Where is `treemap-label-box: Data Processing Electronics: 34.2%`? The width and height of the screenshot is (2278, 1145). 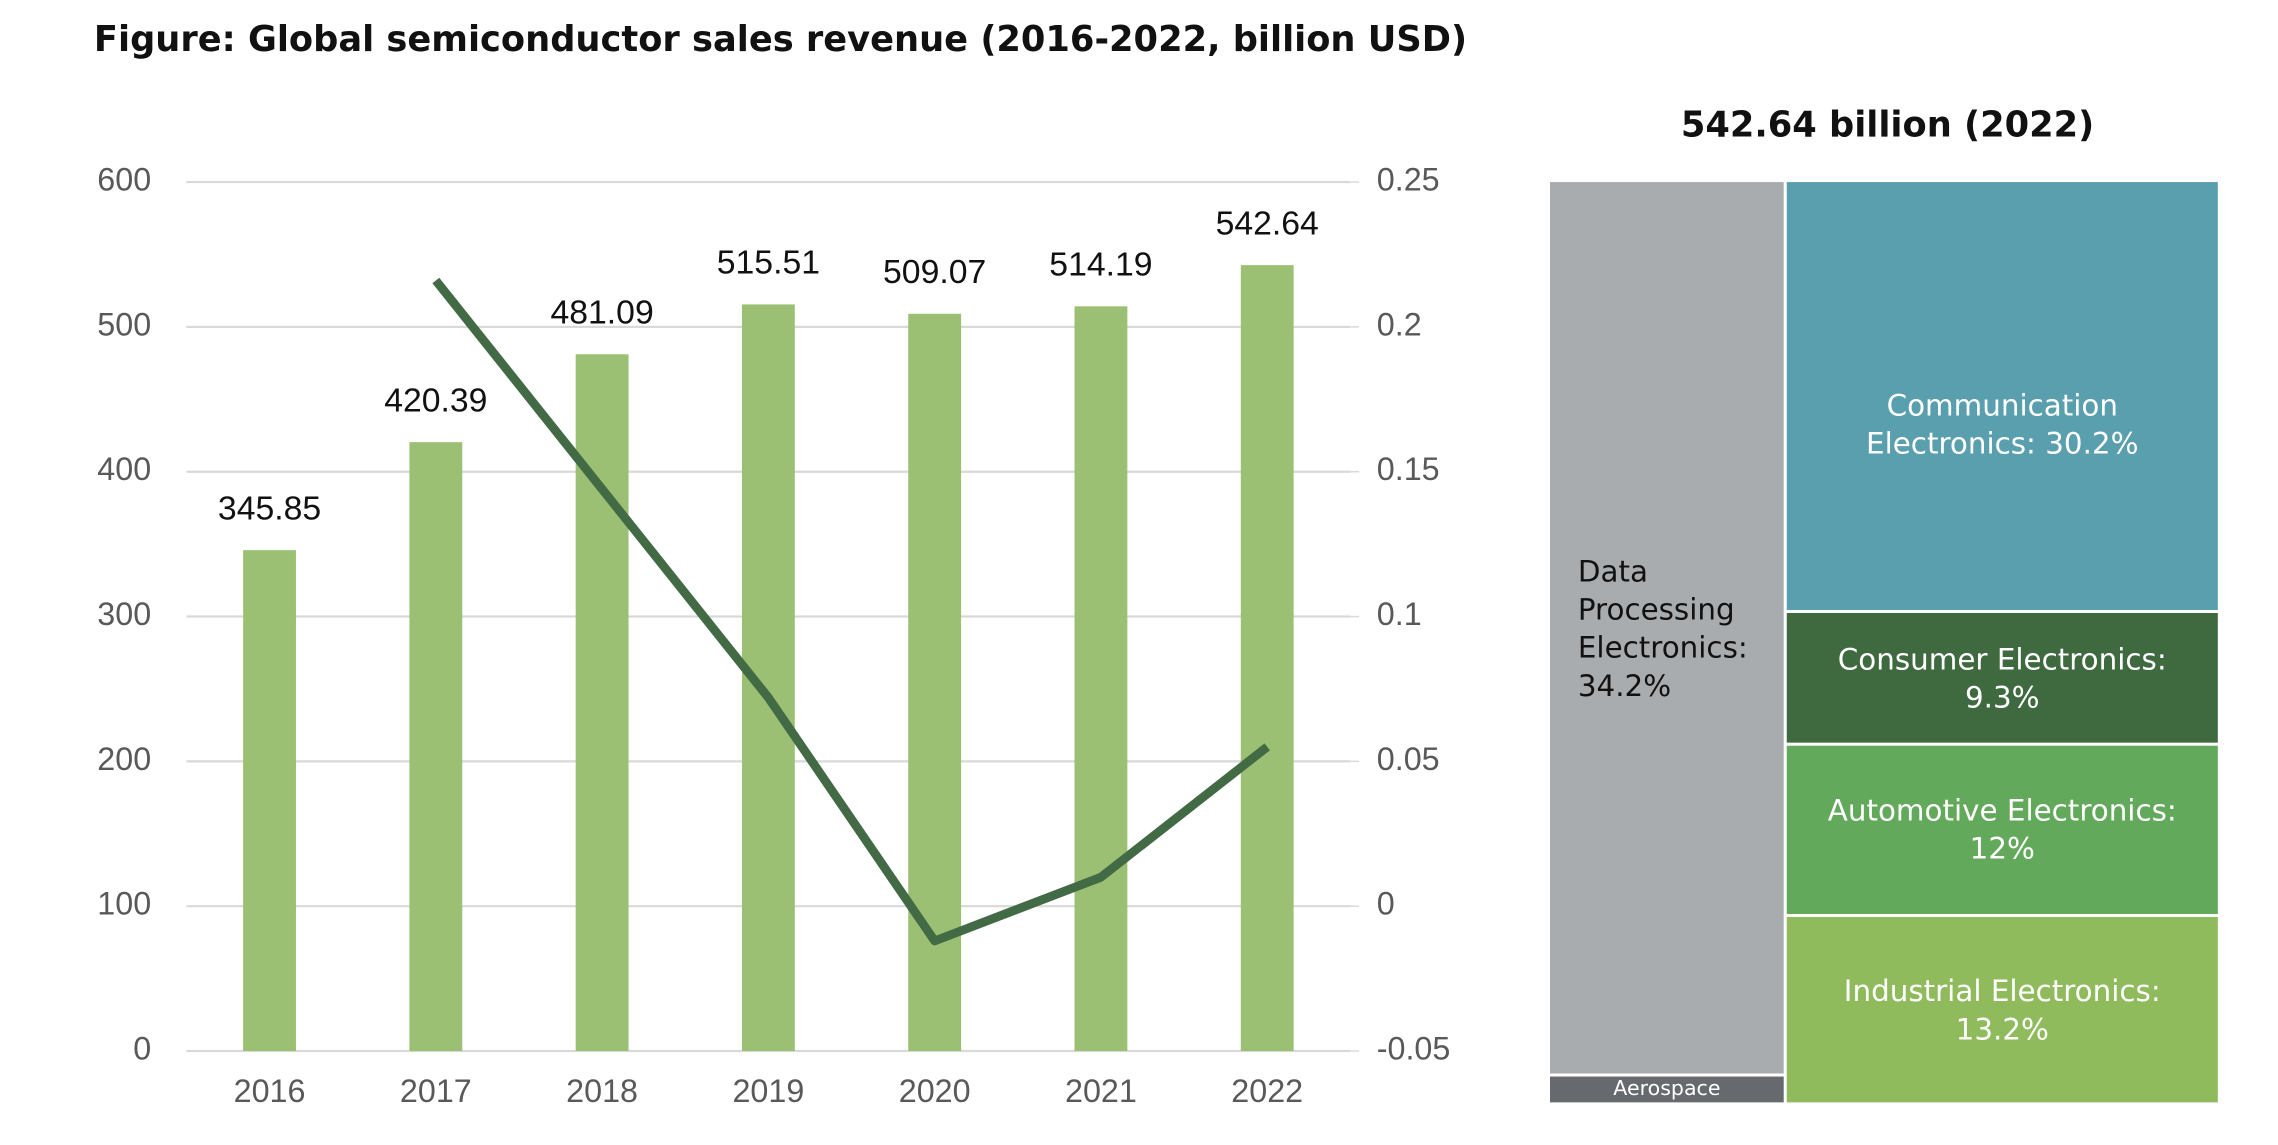 treemap-label-box: Data Processing Electronics: 34.2% is located at coordinates (1662, 627).